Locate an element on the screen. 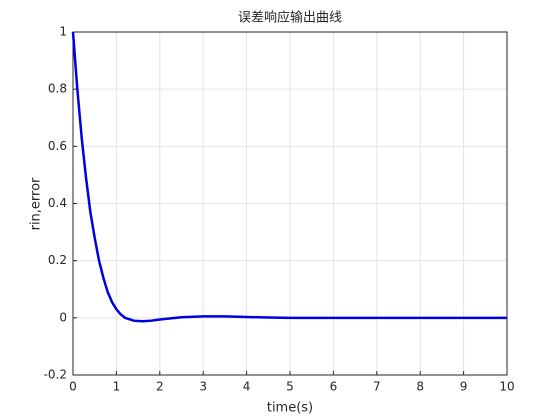 This screenshot has height=420, width=560. chart-title: 误差响应输出曲线 is located at coordinates (290, 18).